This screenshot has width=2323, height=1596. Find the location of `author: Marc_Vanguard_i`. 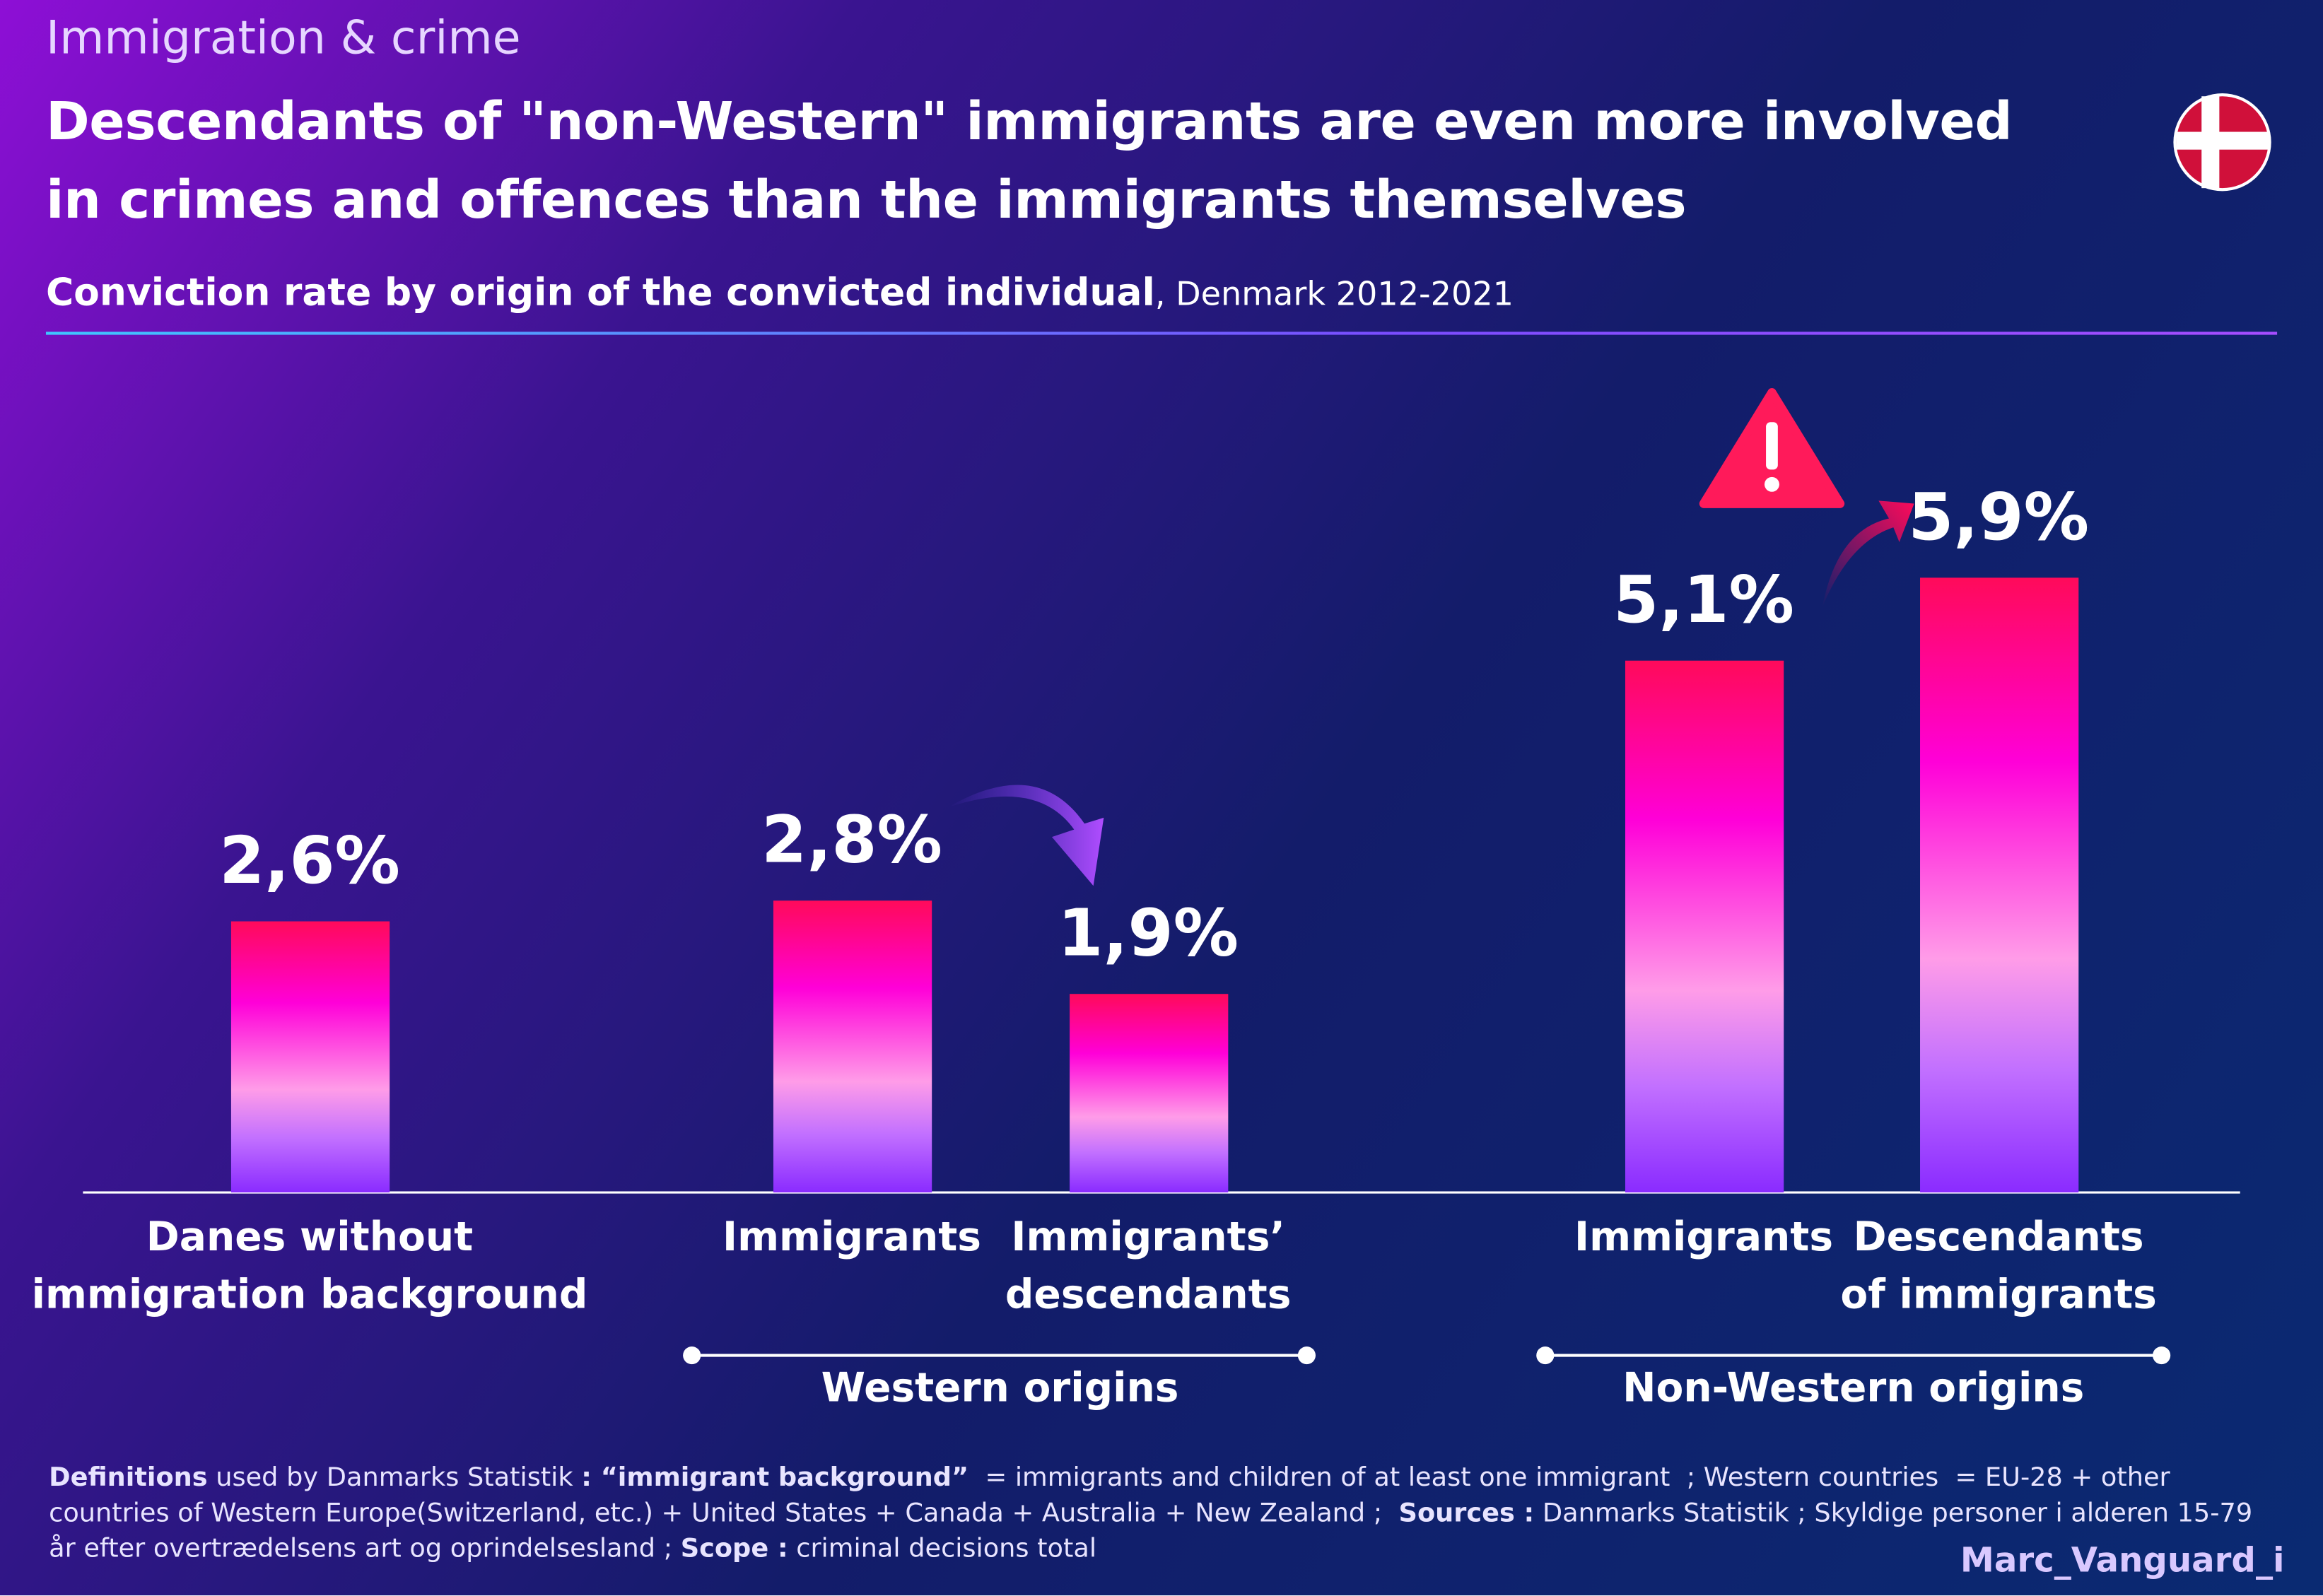

author: Marc_Vanguard_i is located at coordinates (2122, 1561).